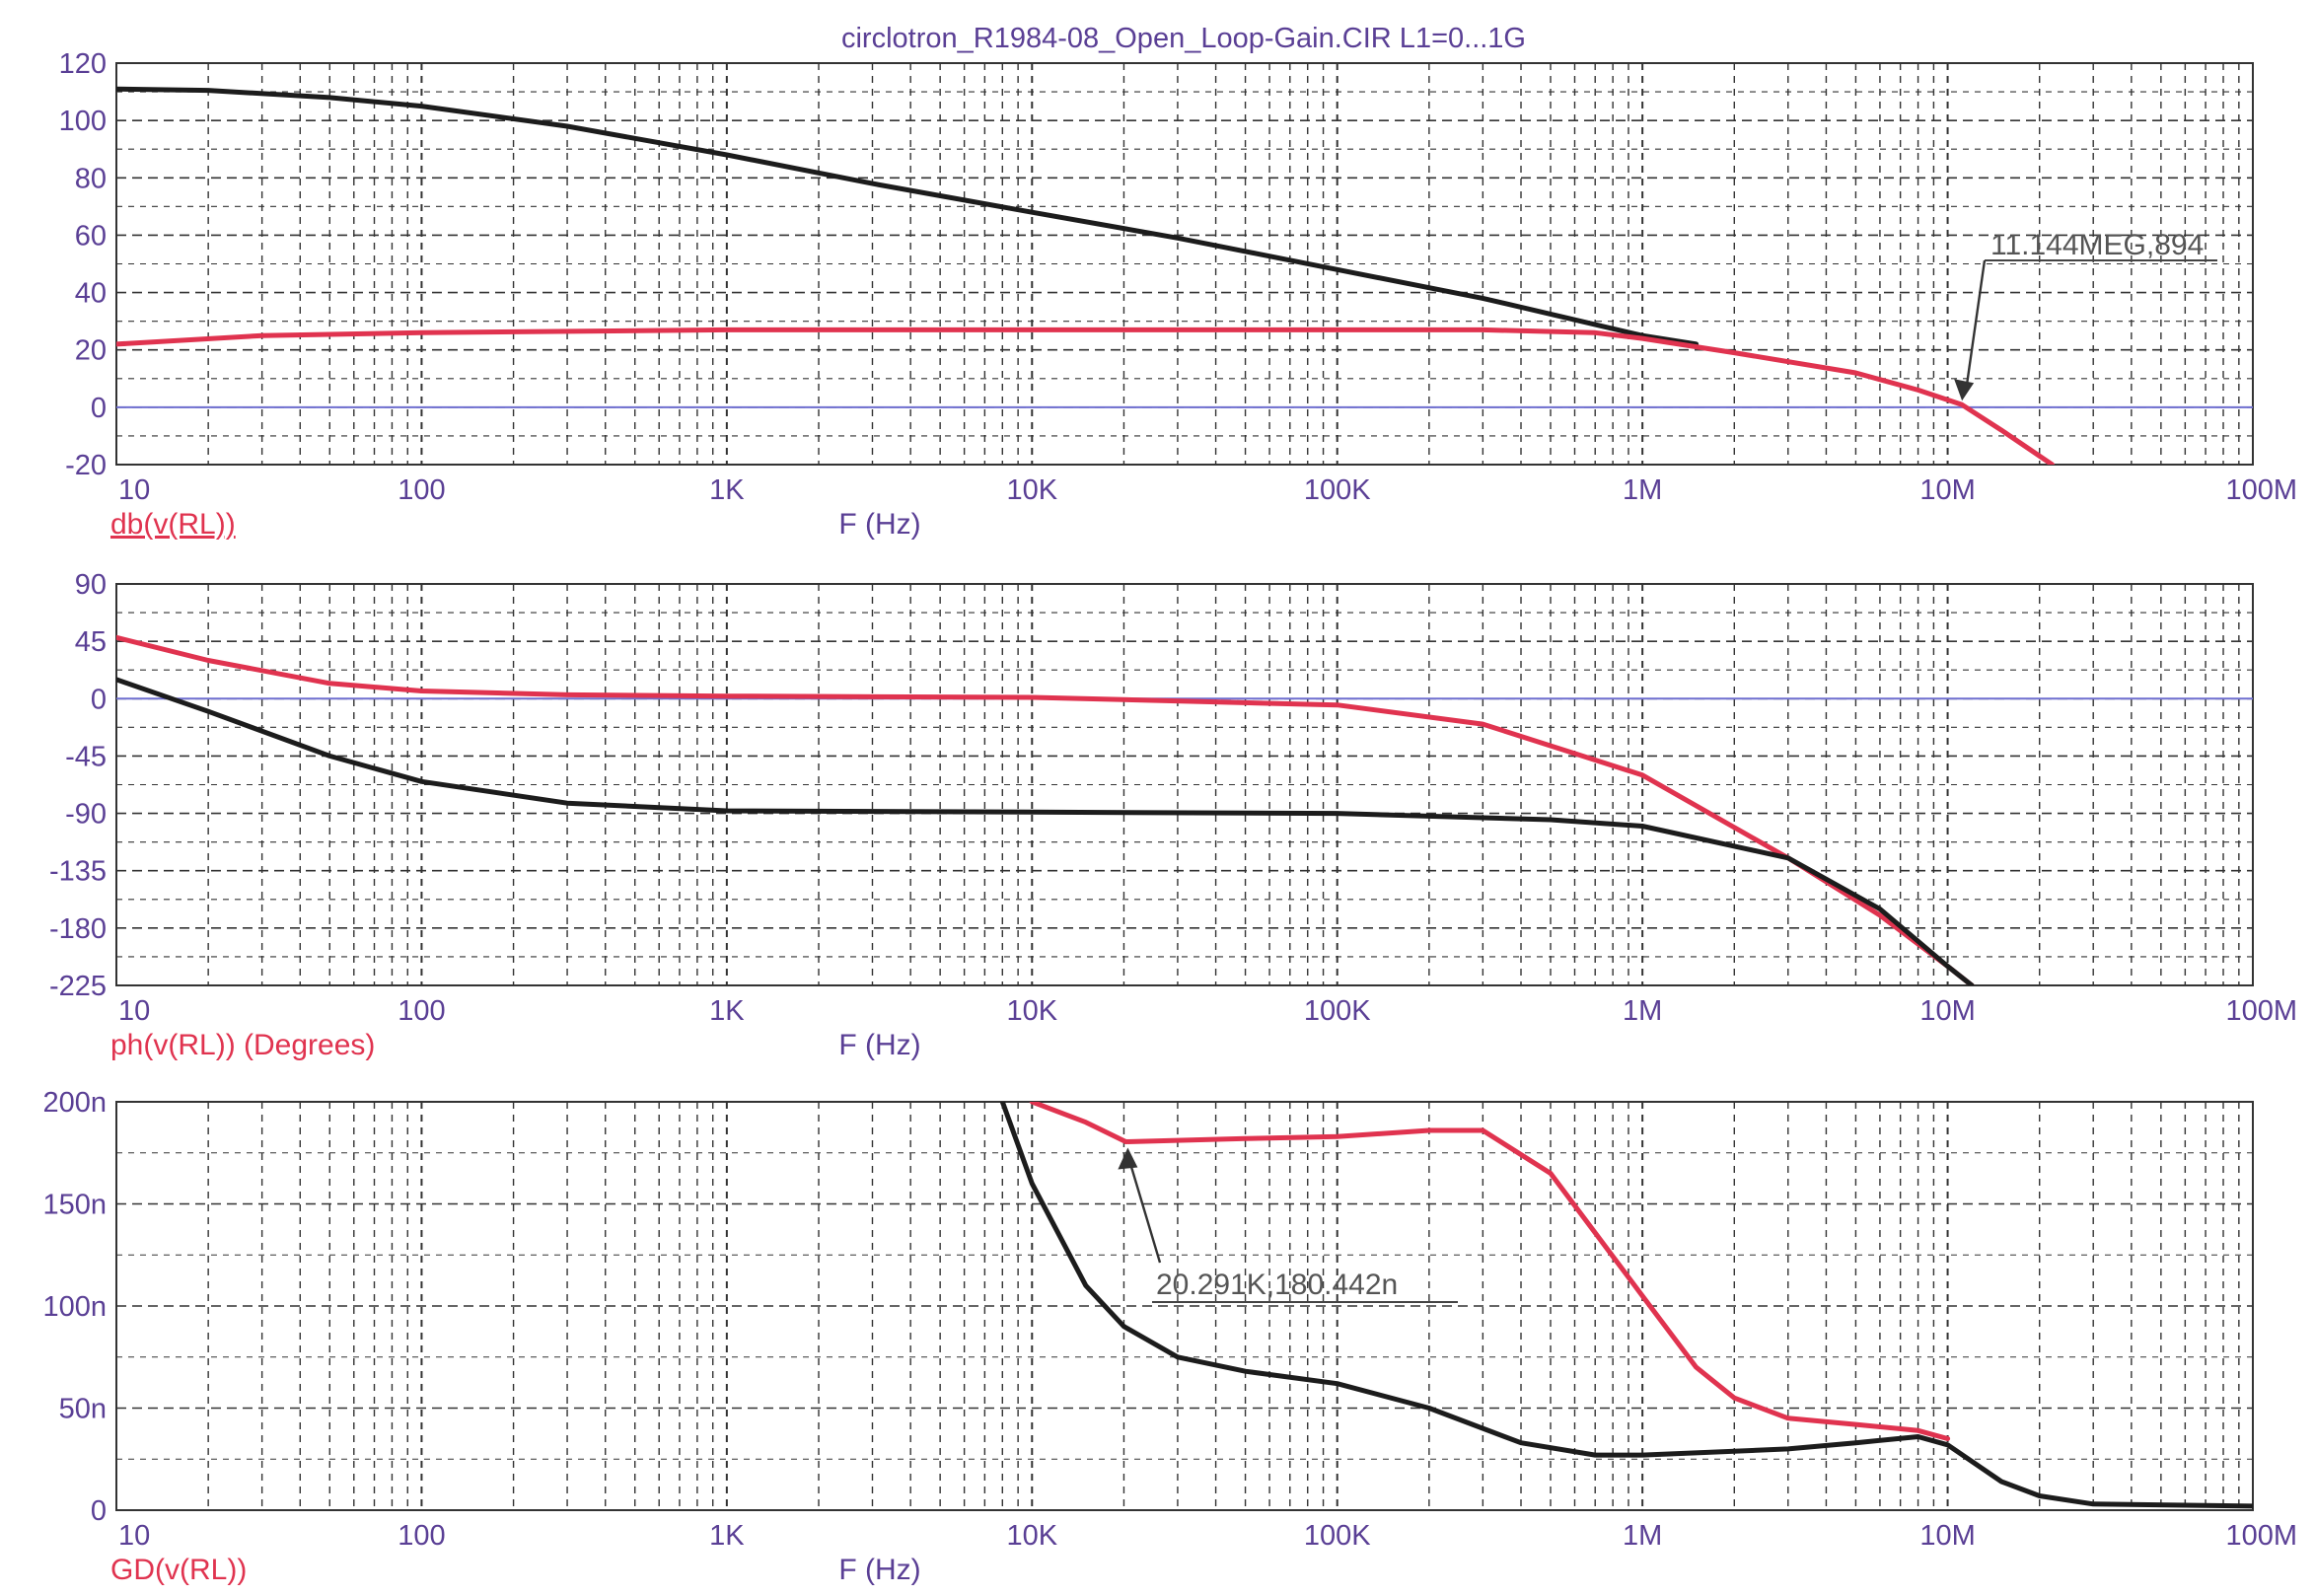 This screenshot has width=2315, height=1596. What do you see at coordinates (78, 929) in the screenshot?
I see `y-tick-label: -180` at bounding box center [78, 929].